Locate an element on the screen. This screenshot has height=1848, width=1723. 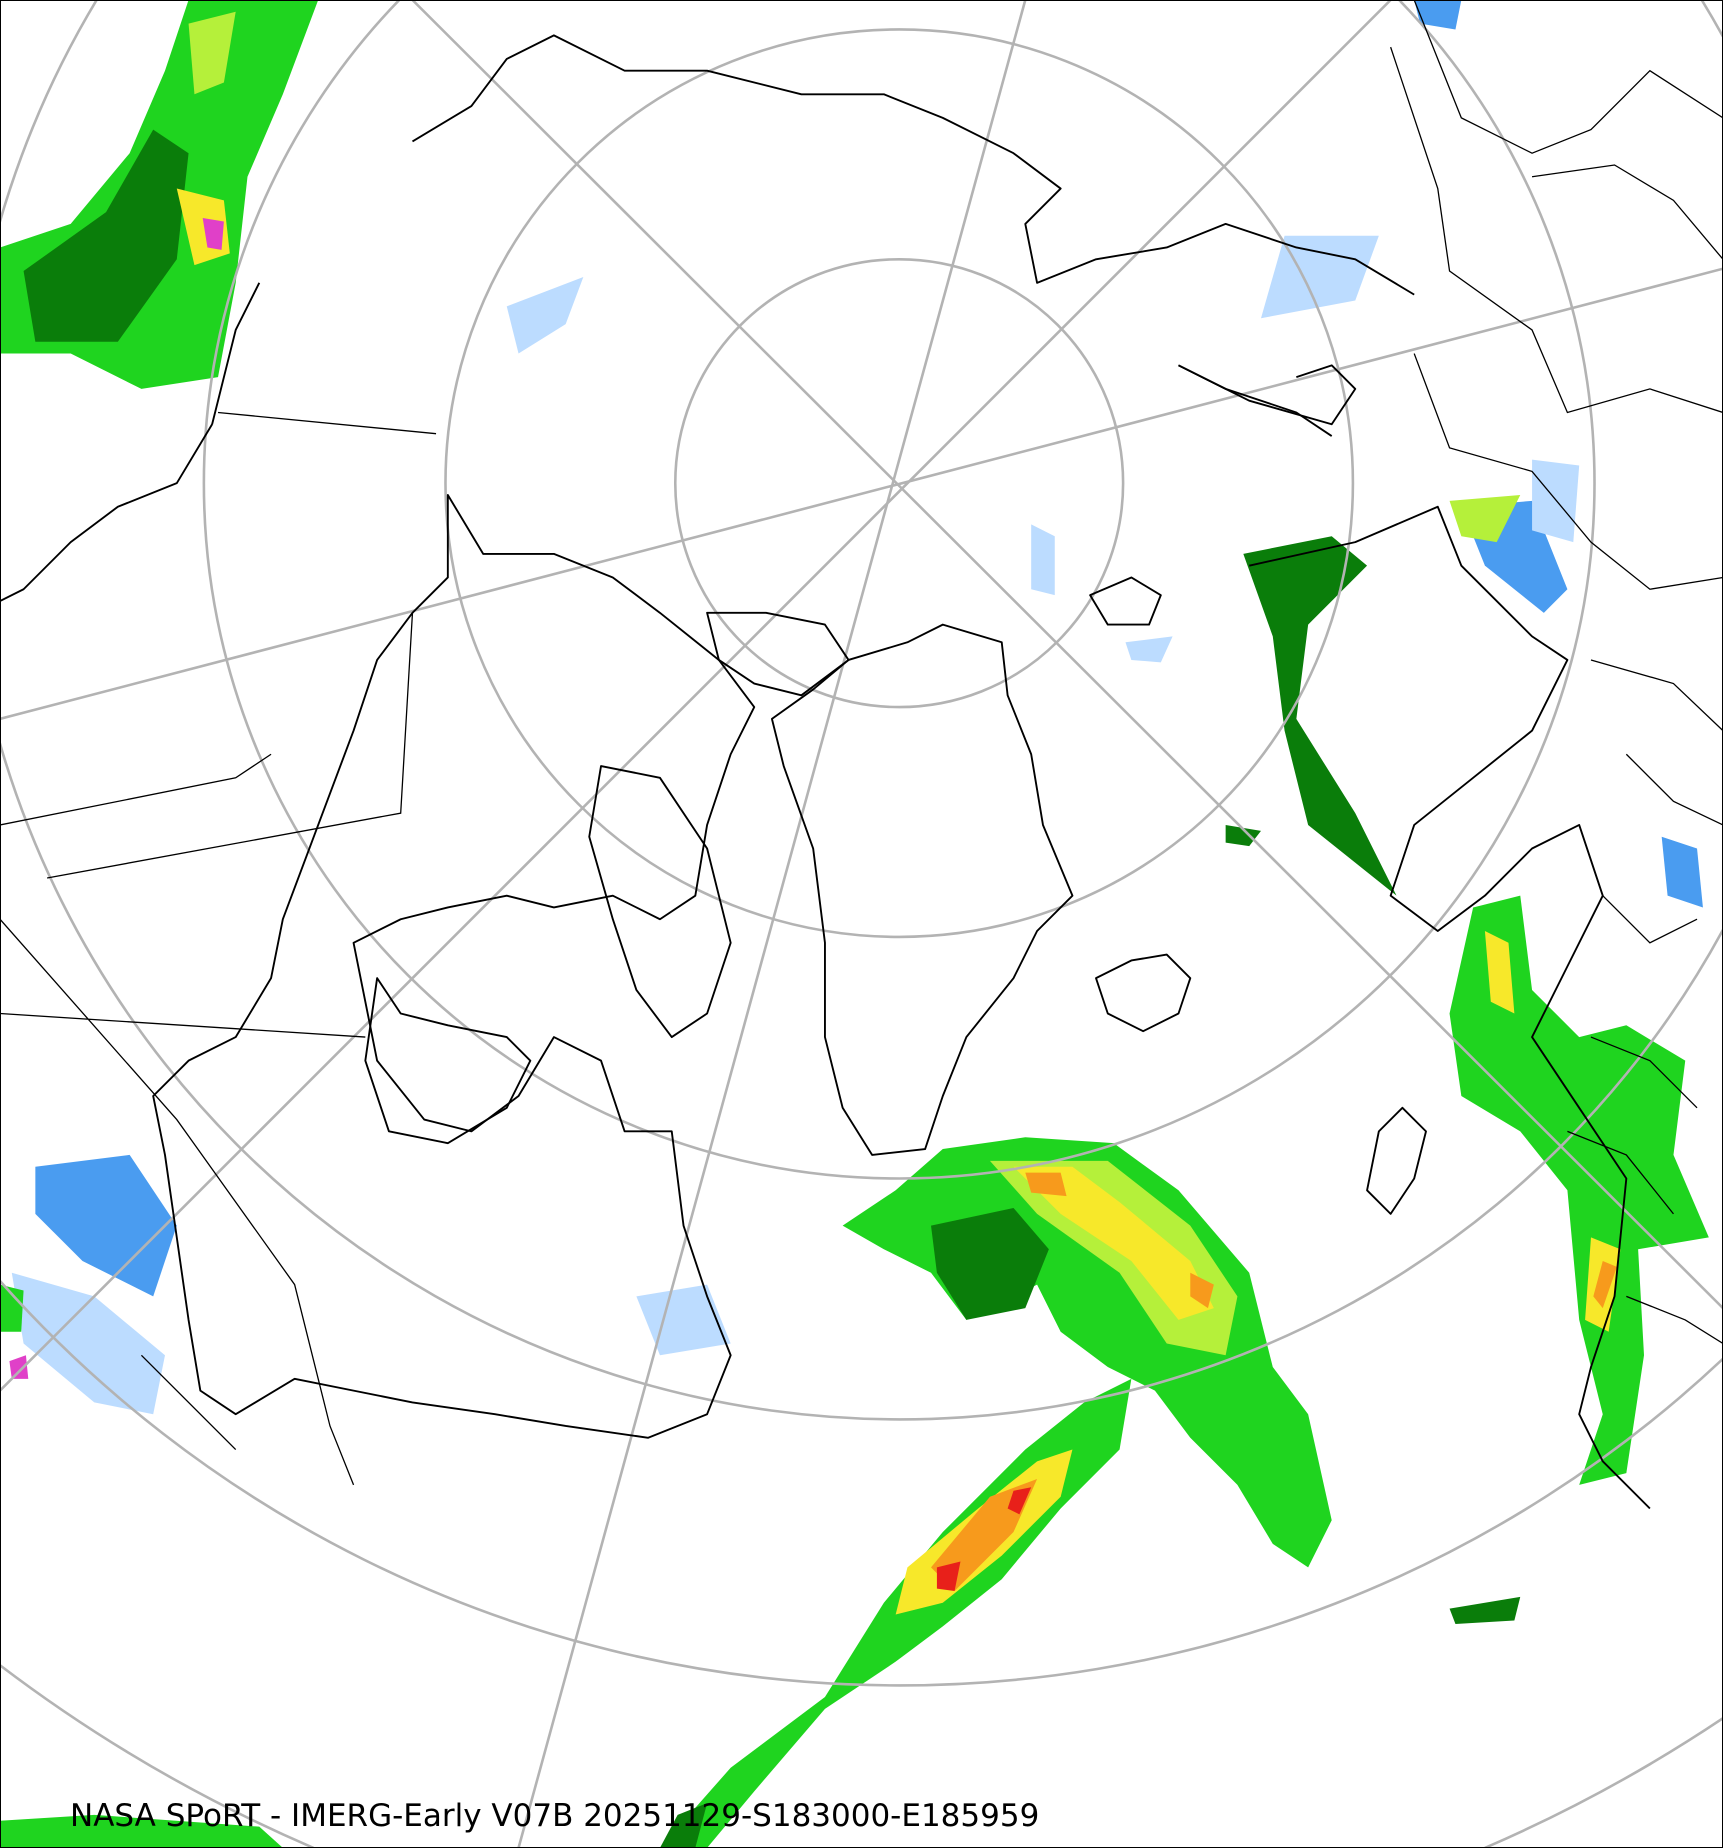
precip-na-blue is located at coordinates (106, 1225).